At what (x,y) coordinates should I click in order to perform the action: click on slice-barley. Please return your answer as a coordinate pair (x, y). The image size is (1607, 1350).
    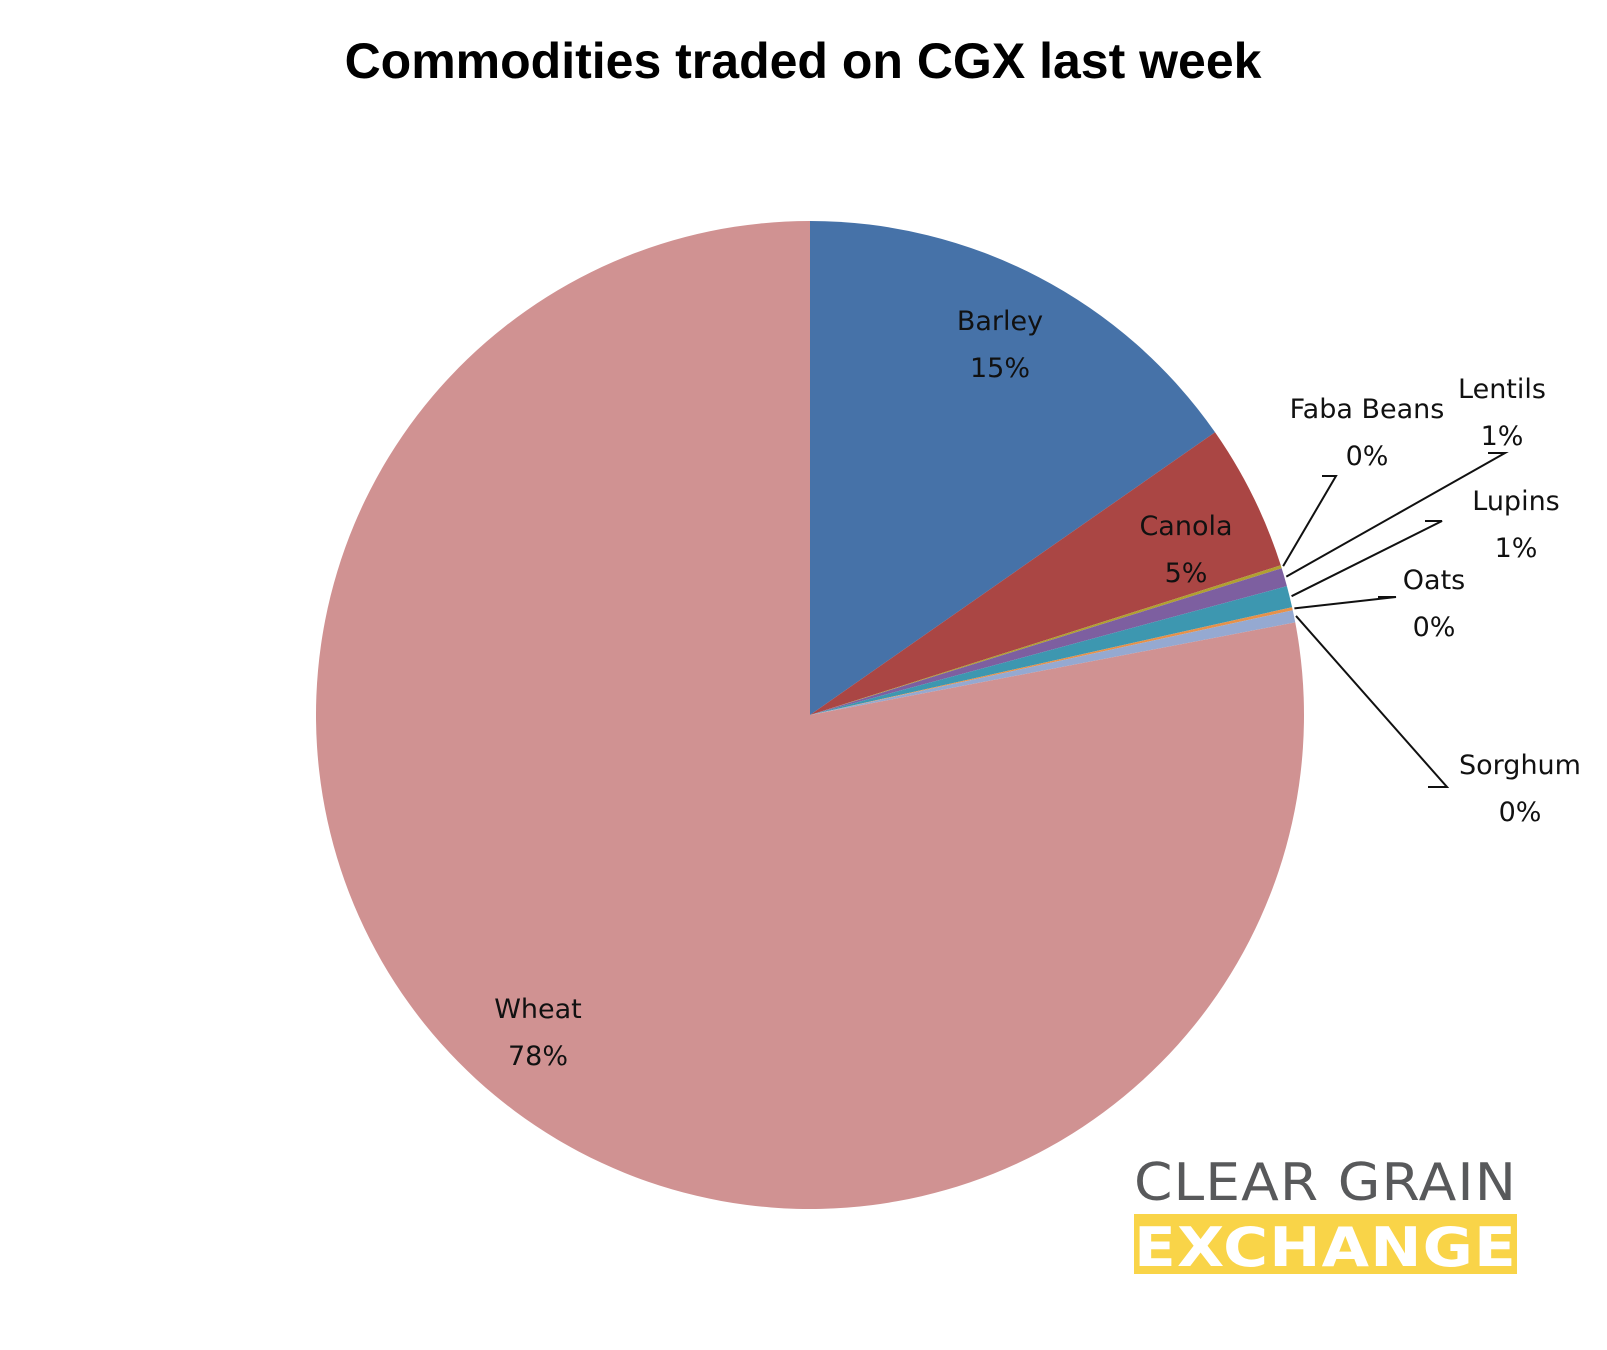
    Looking at the image, I should click on (1013, 468).